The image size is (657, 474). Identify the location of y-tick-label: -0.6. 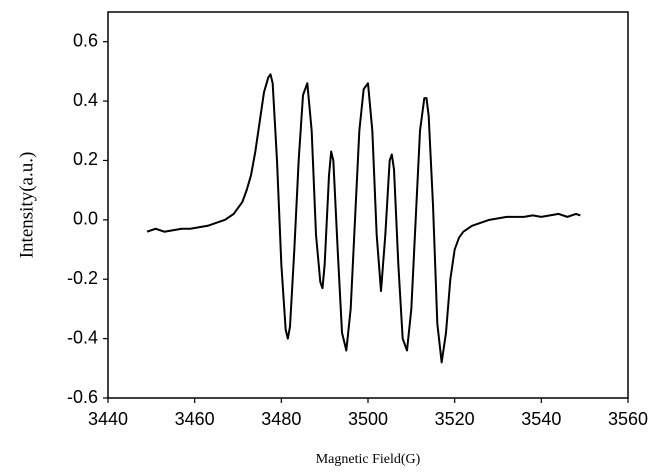
(82, 397).